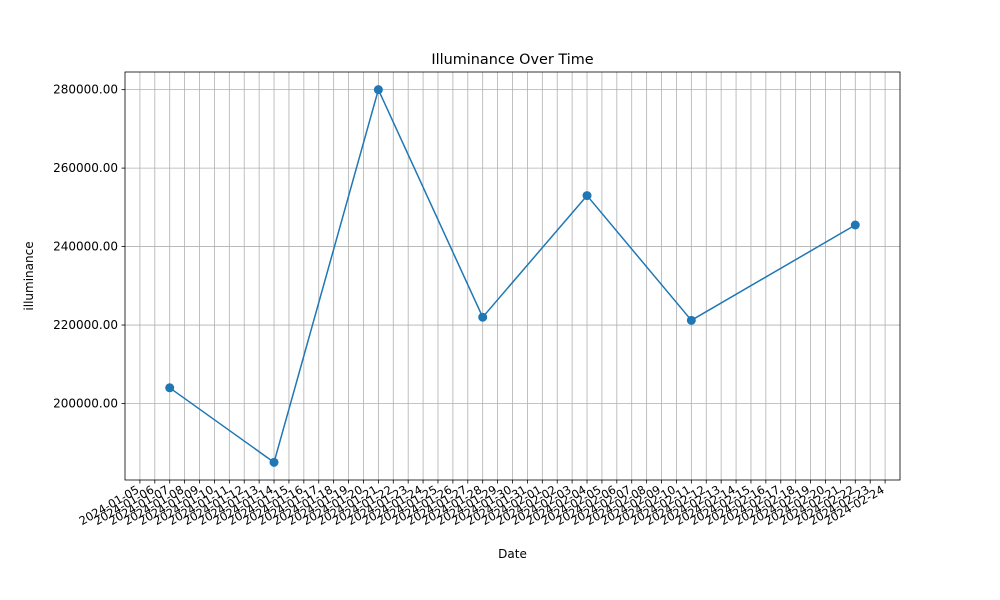 The image size is (1000, 600). What do you see at coordinates (85, 90) in the screenshot?
I see `y-tick-label: 280000.00` at bounding box center [85, 90].